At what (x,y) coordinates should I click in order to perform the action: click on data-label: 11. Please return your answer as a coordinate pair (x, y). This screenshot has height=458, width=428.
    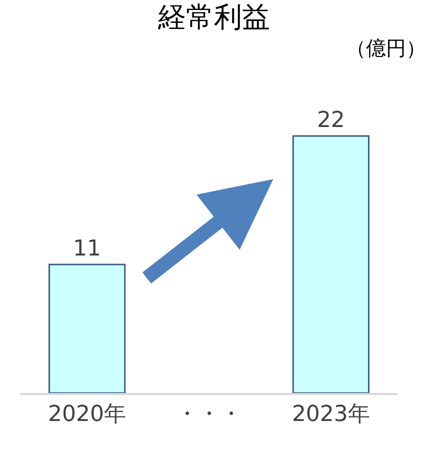
    Looking at the image, I should click on (87, 249).